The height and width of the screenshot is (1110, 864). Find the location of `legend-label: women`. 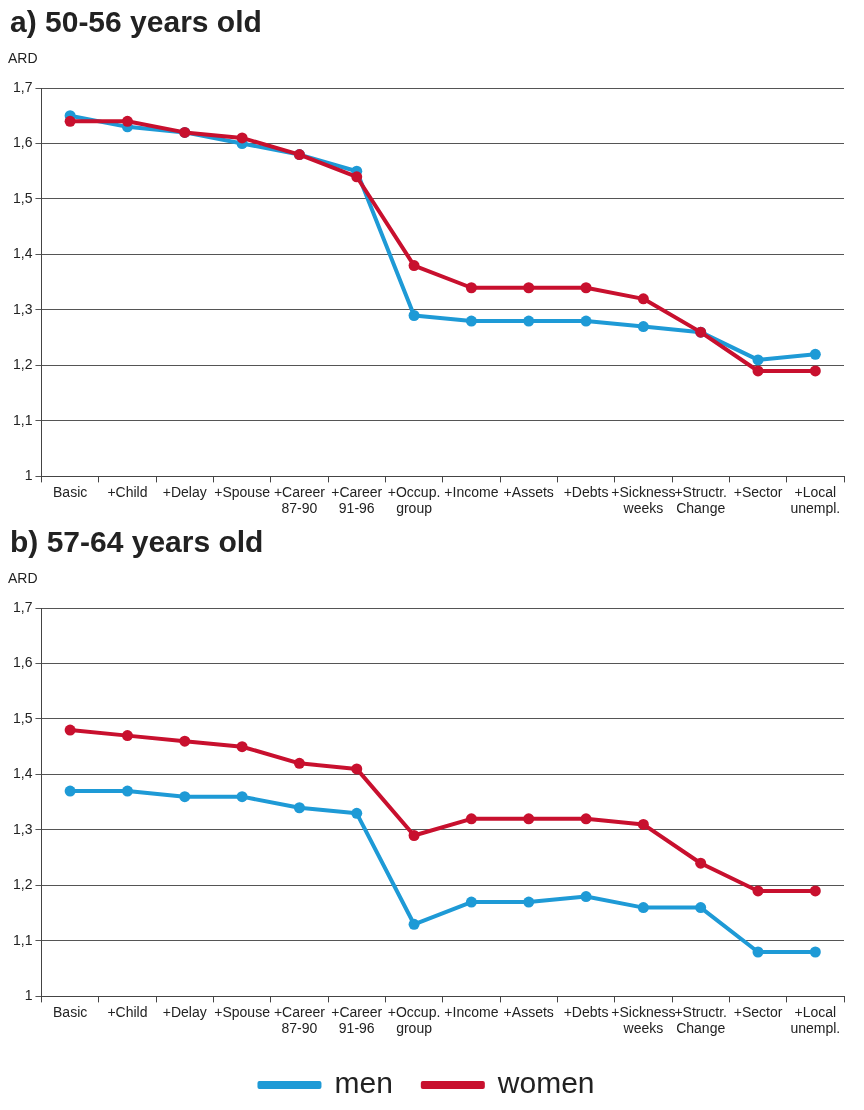

legend-label: women is located at coordinates (545, 1083).